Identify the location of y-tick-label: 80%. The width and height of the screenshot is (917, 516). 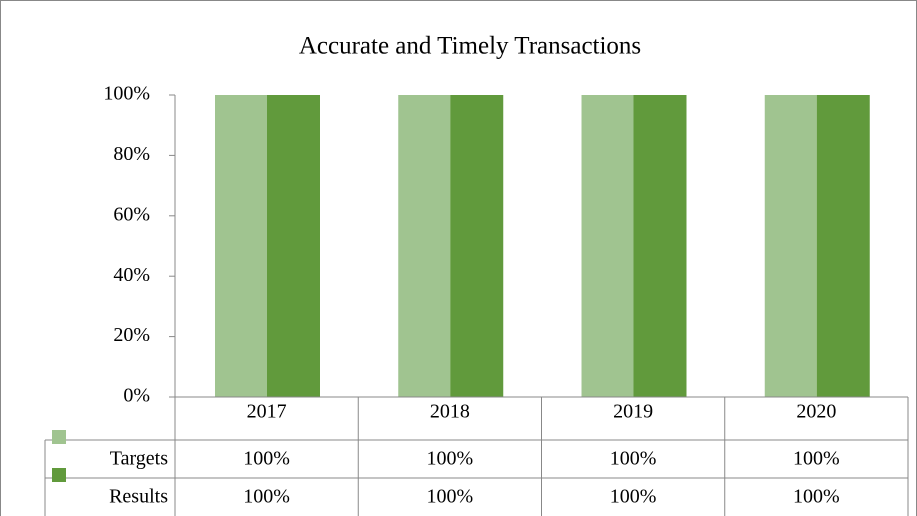
(131, 154).